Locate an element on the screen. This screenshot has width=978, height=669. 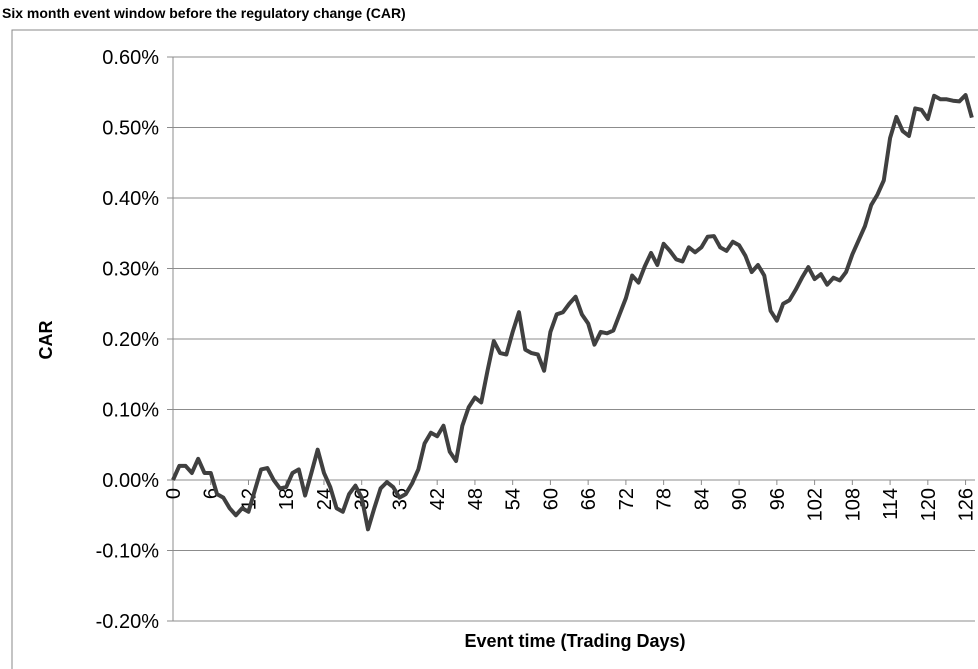
x-tick-label: 42 is located at coordinates (438, 499).